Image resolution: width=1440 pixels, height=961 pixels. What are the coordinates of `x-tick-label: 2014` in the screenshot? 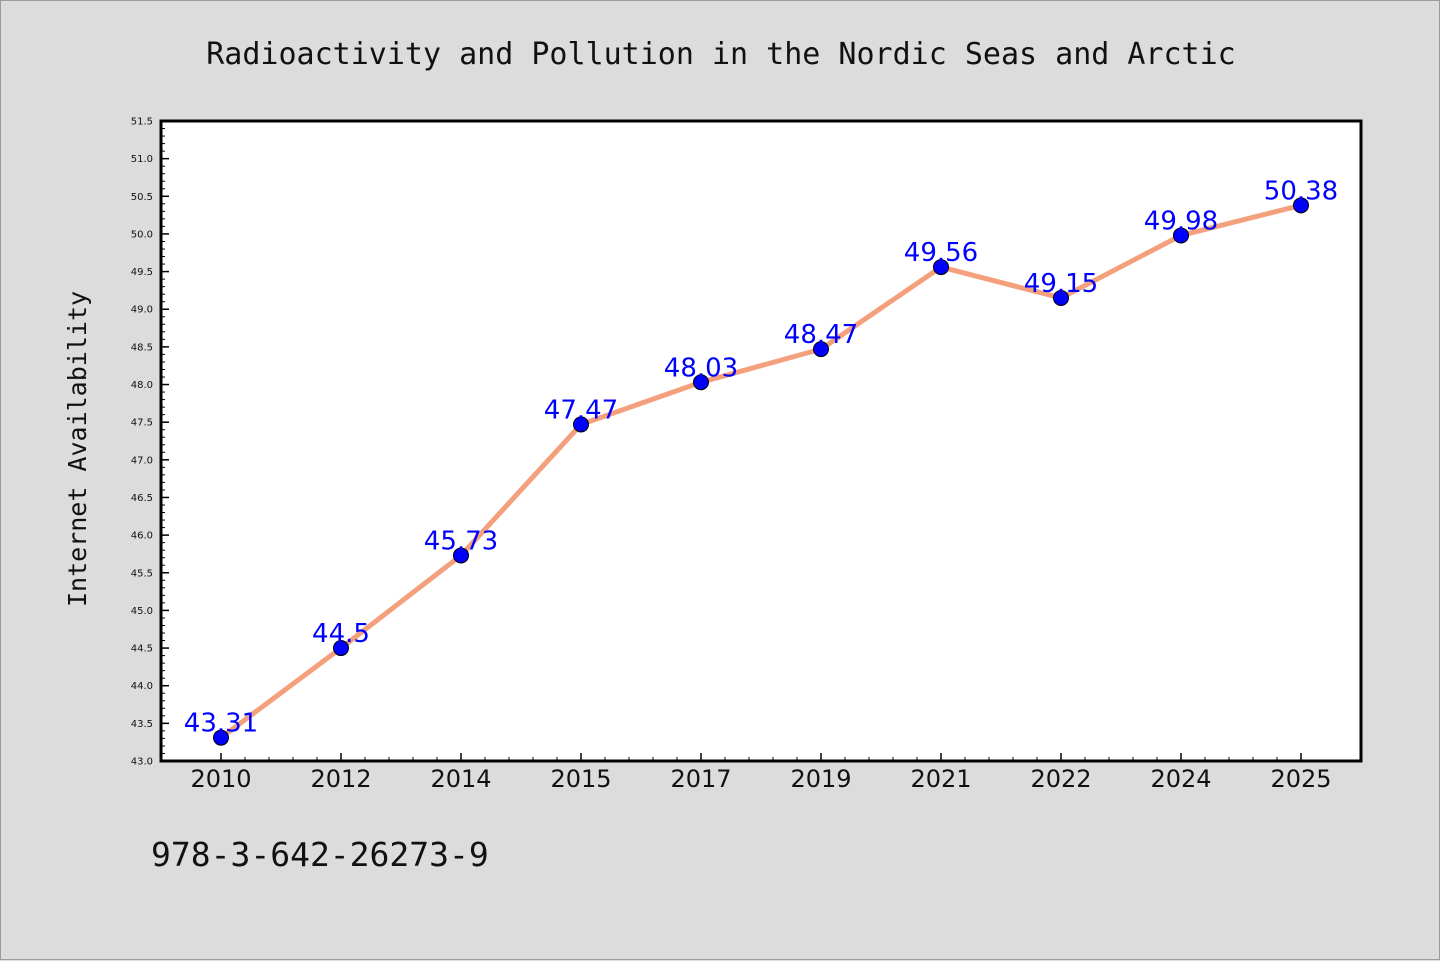 It's located at (460, 779).